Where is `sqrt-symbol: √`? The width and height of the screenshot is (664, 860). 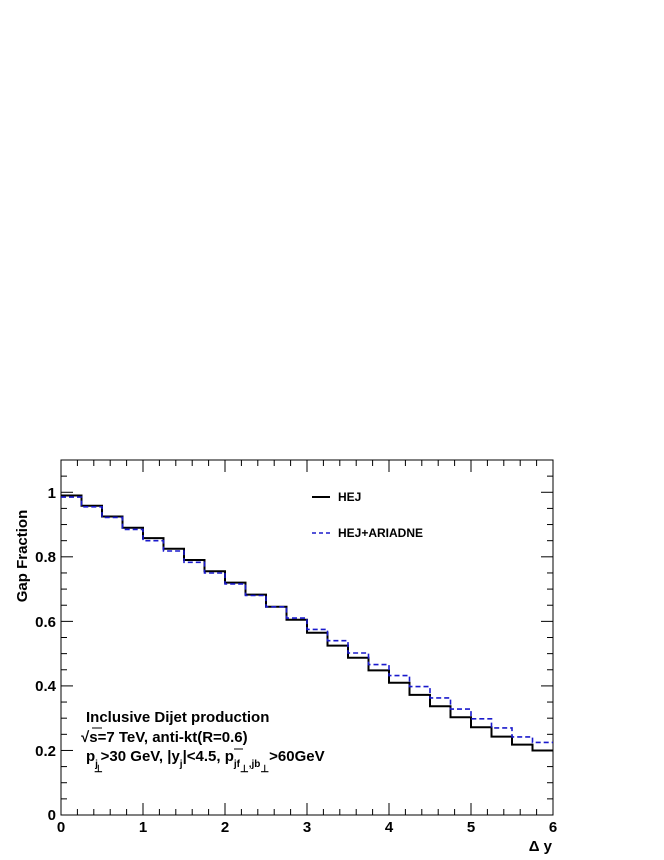 sqrt-symbol: √ is located at coordinates (85, 737).